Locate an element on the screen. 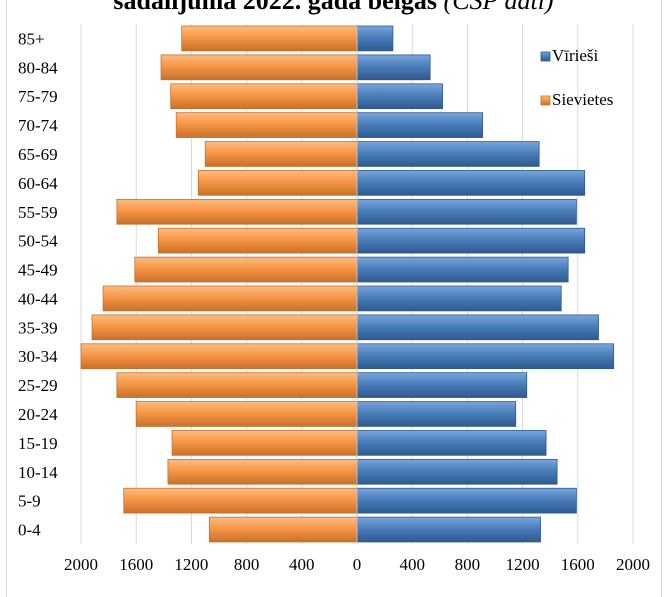  y-tick-label: 5-9 is located at coordinates (29, 501).